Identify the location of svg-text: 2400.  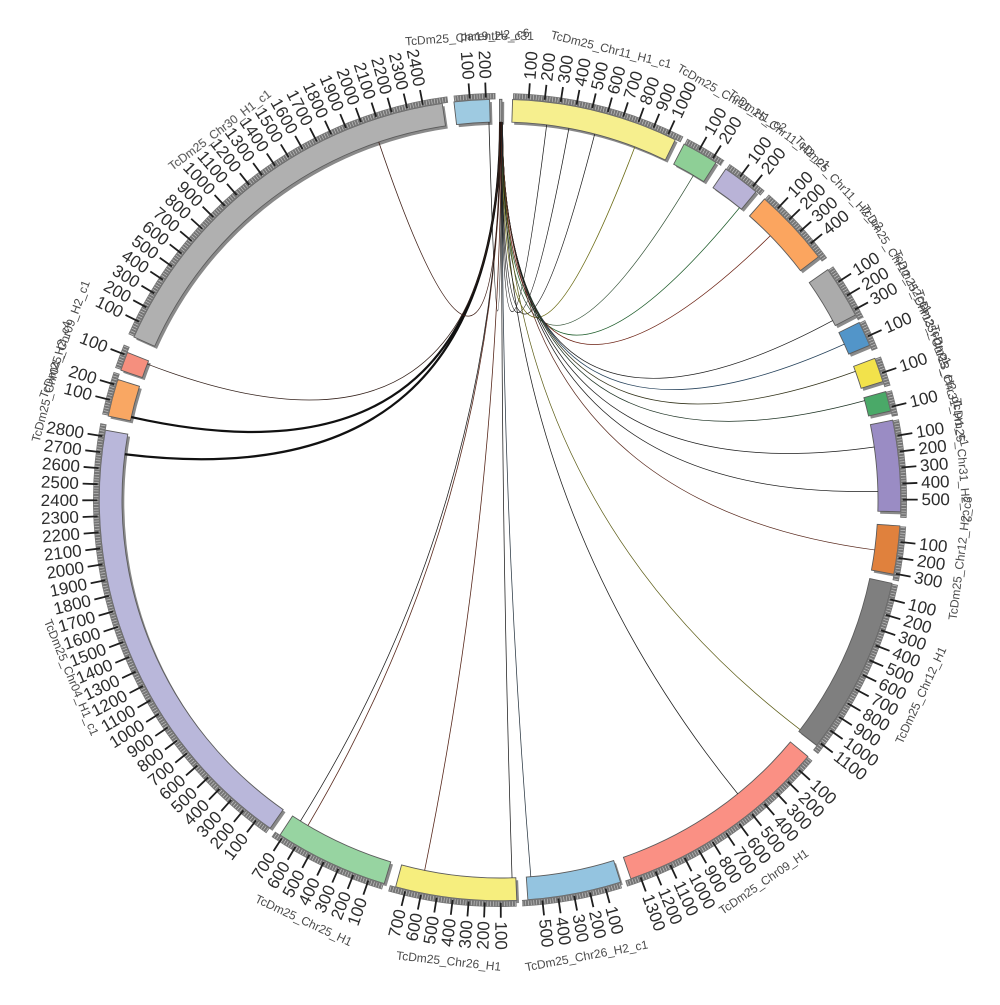
(60, 500).